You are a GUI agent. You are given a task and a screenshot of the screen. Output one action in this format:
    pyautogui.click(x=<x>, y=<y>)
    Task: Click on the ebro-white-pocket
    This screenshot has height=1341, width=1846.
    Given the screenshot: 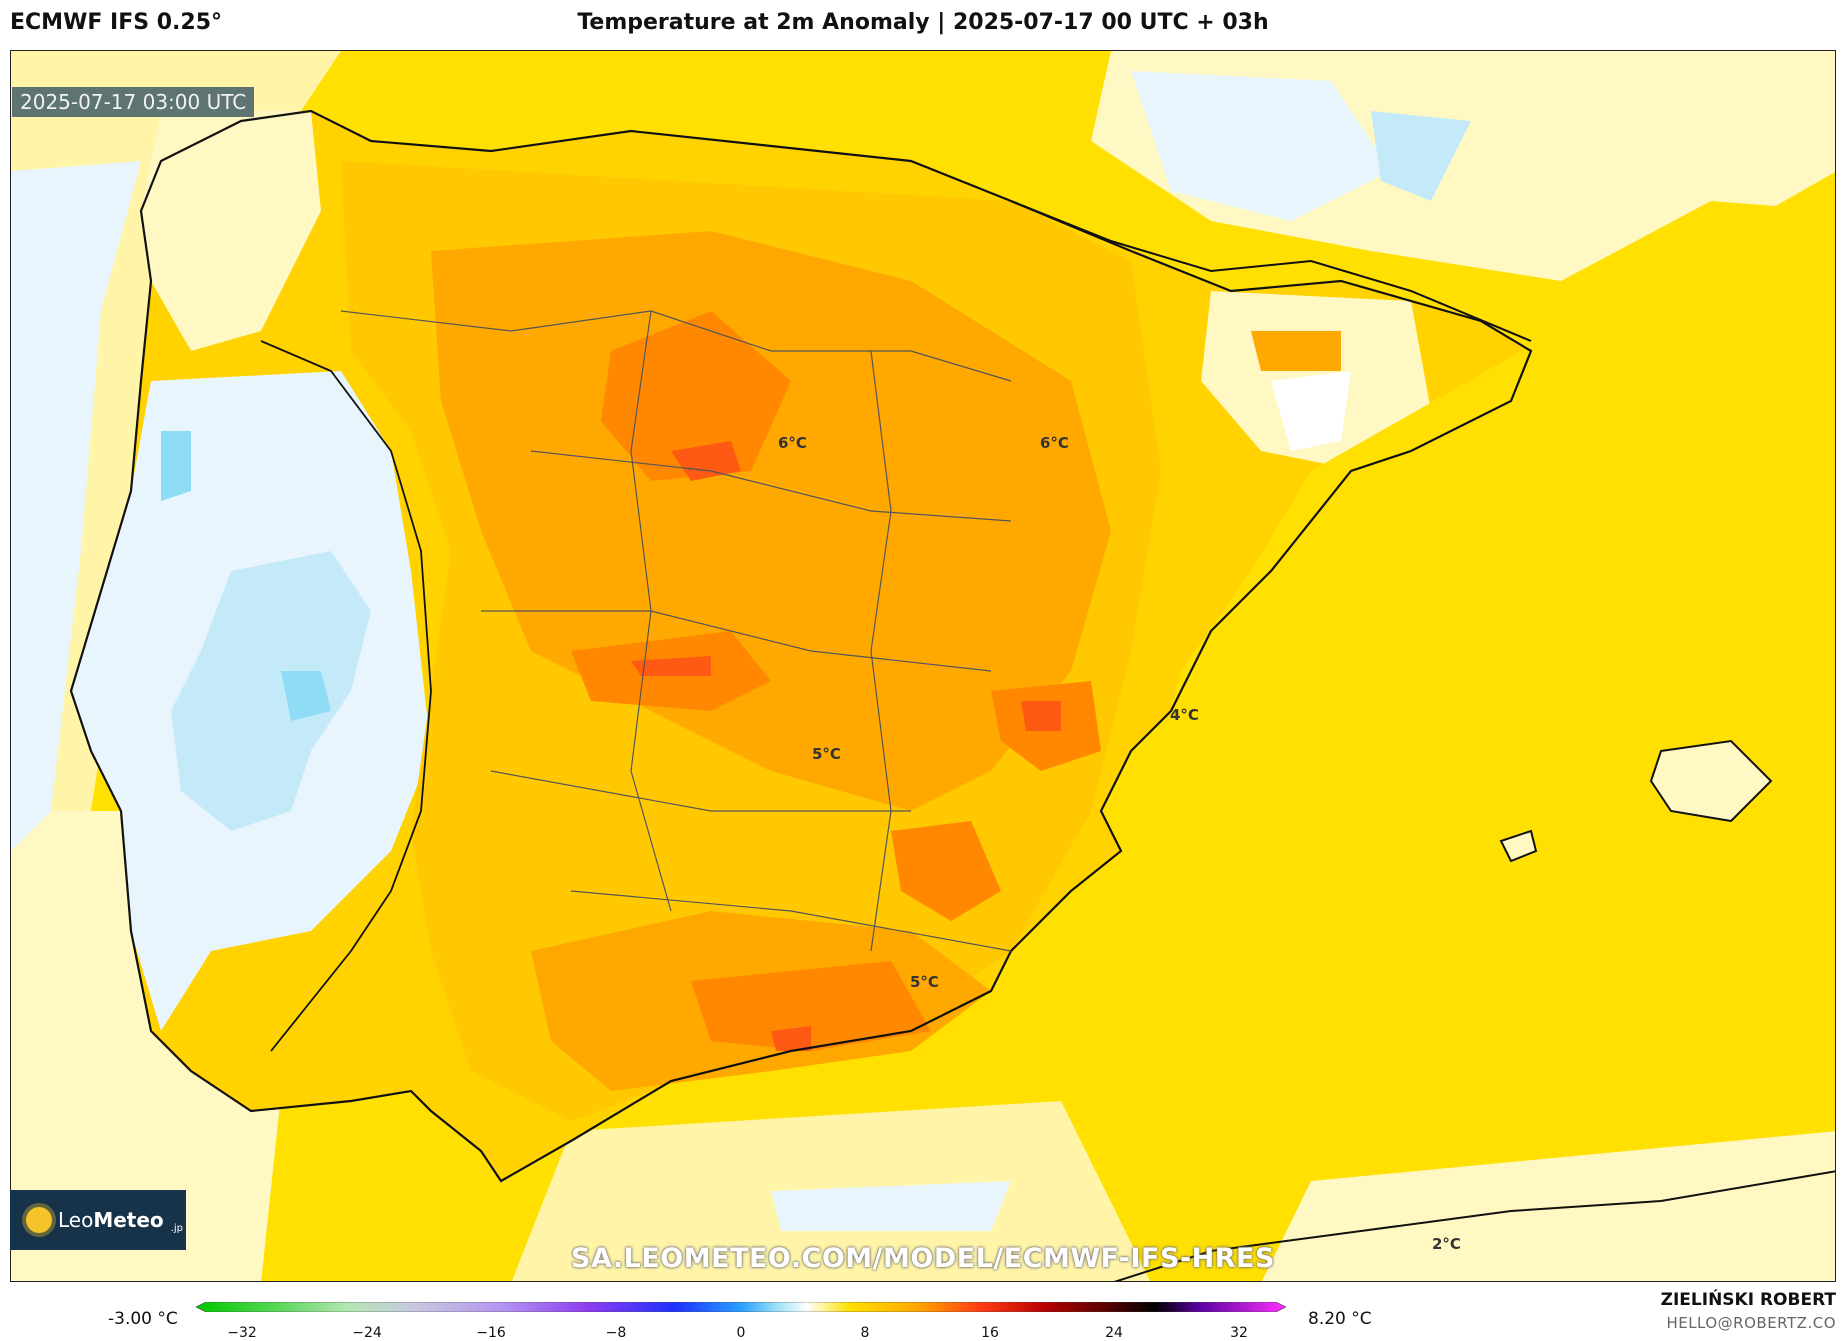 What is the action you would take?
    pyautogui.click(x=1311, y=411)
    